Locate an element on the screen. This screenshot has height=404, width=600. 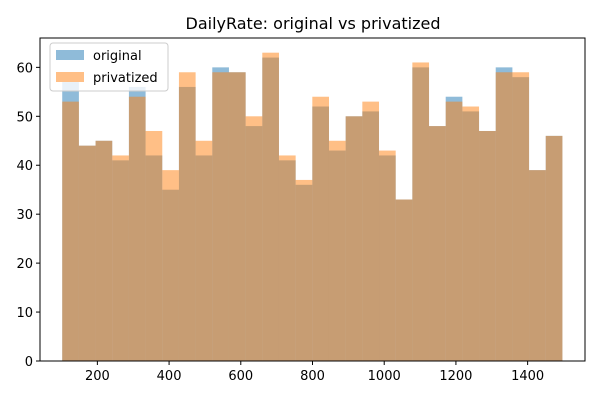
x-axis: 200 400 600 800 1000 1200 1400 is located at coordinates (314, 372).